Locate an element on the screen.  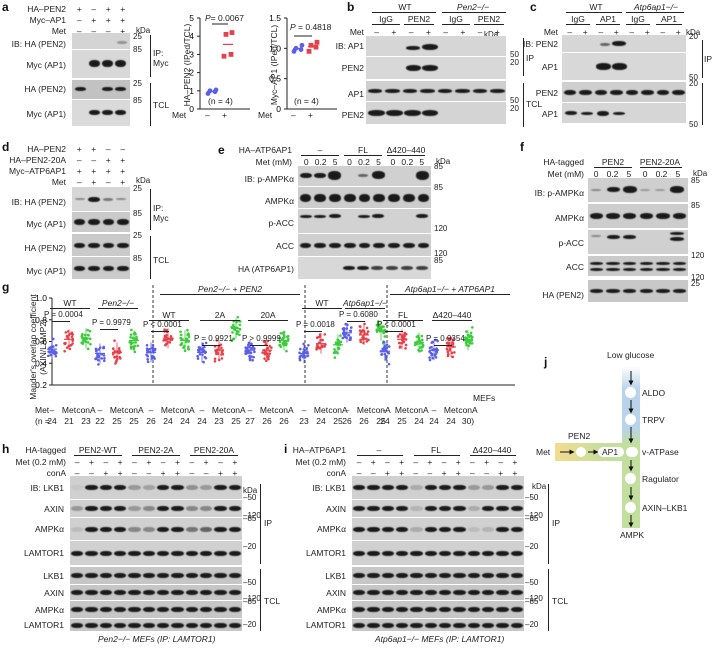
p-value: P = 0.9921 is located at coordinates (213, 338).